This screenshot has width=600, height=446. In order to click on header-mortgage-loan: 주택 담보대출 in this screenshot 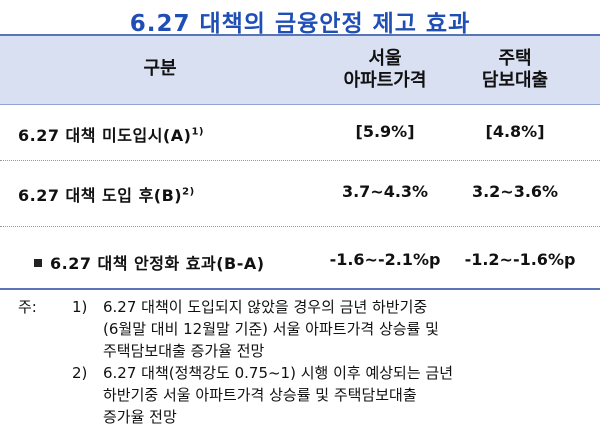, I will do `click(515, 70)`.